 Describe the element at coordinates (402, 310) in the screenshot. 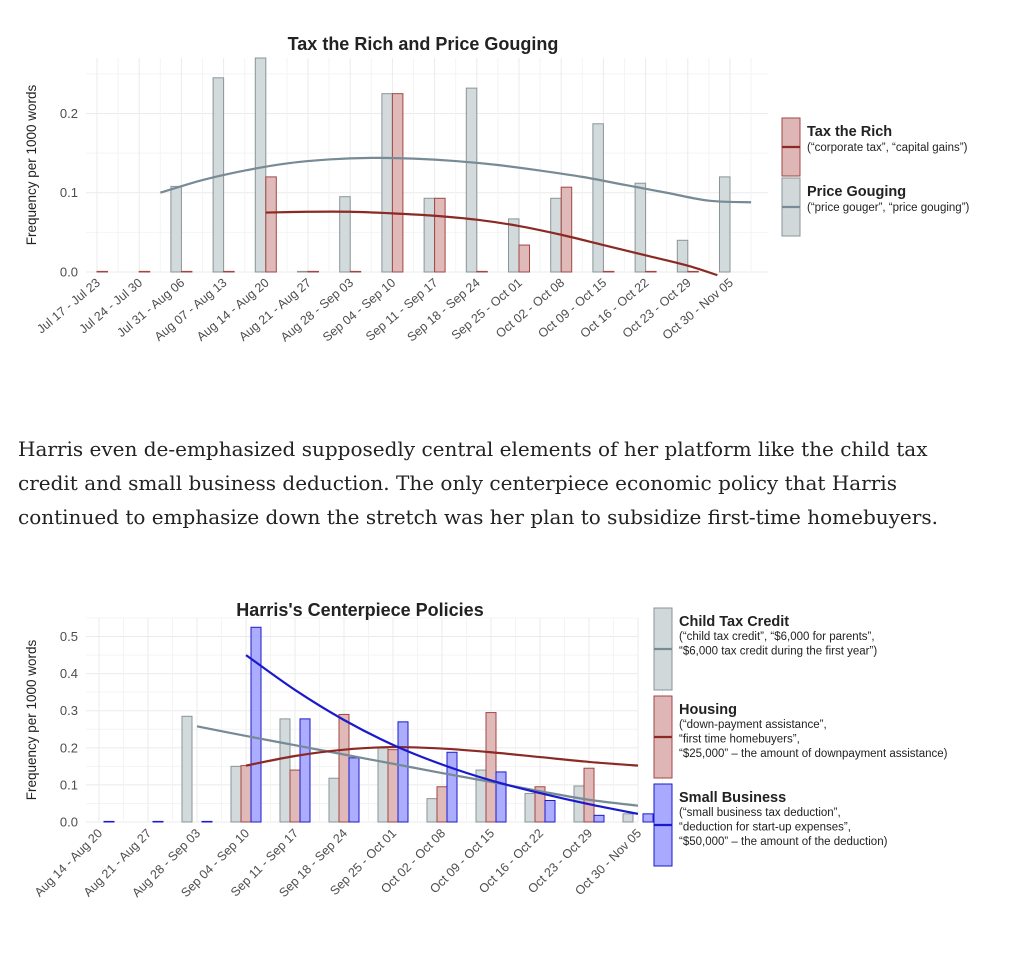

I see `x-tick-label: Sep 11 - Sep 17` at that location.